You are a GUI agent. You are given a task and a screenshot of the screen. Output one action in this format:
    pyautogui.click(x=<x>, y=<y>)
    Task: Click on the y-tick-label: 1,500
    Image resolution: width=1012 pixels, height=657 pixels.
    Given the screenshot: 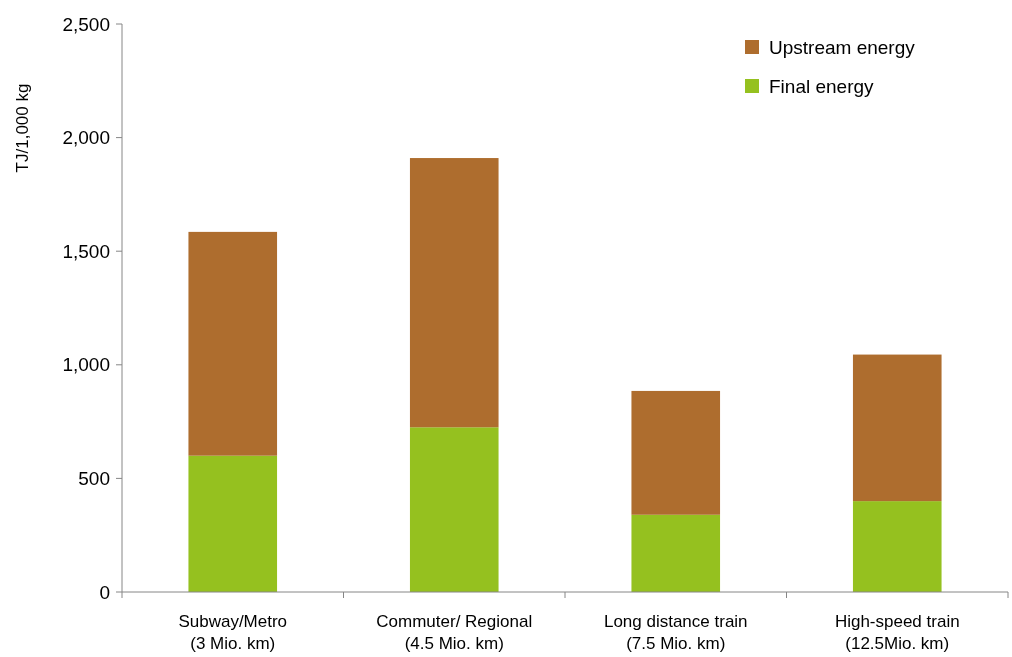 What is the action you would take?
    pyautogui.click(x=86, y=251)
    